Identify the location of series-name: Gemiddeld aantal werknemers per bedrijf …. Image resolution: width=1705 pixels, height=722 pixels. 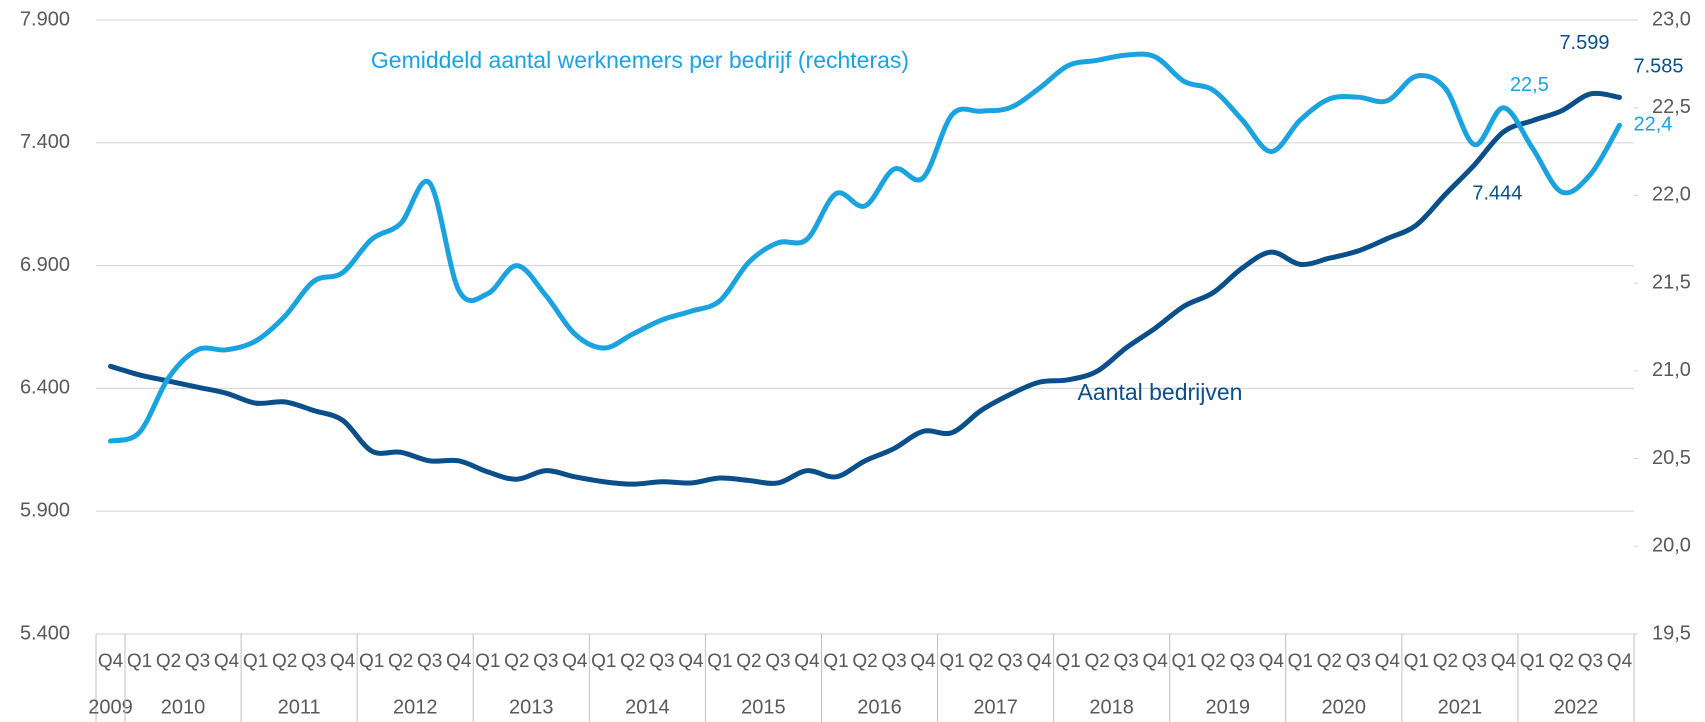
(640, 60).